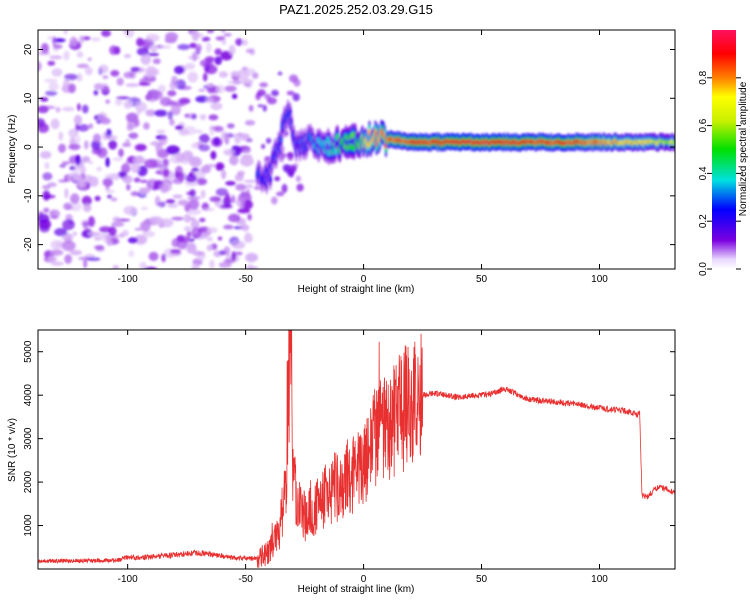  What do you see at coordinates (28, 244) in the screenshot?
I see `y-tick-label: -20` at bounding box center [28, 244].